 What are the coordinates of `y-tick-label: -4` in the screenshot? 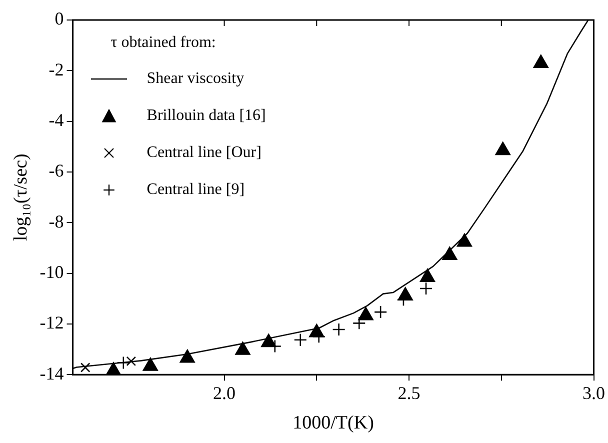 It's located at (56, 120).